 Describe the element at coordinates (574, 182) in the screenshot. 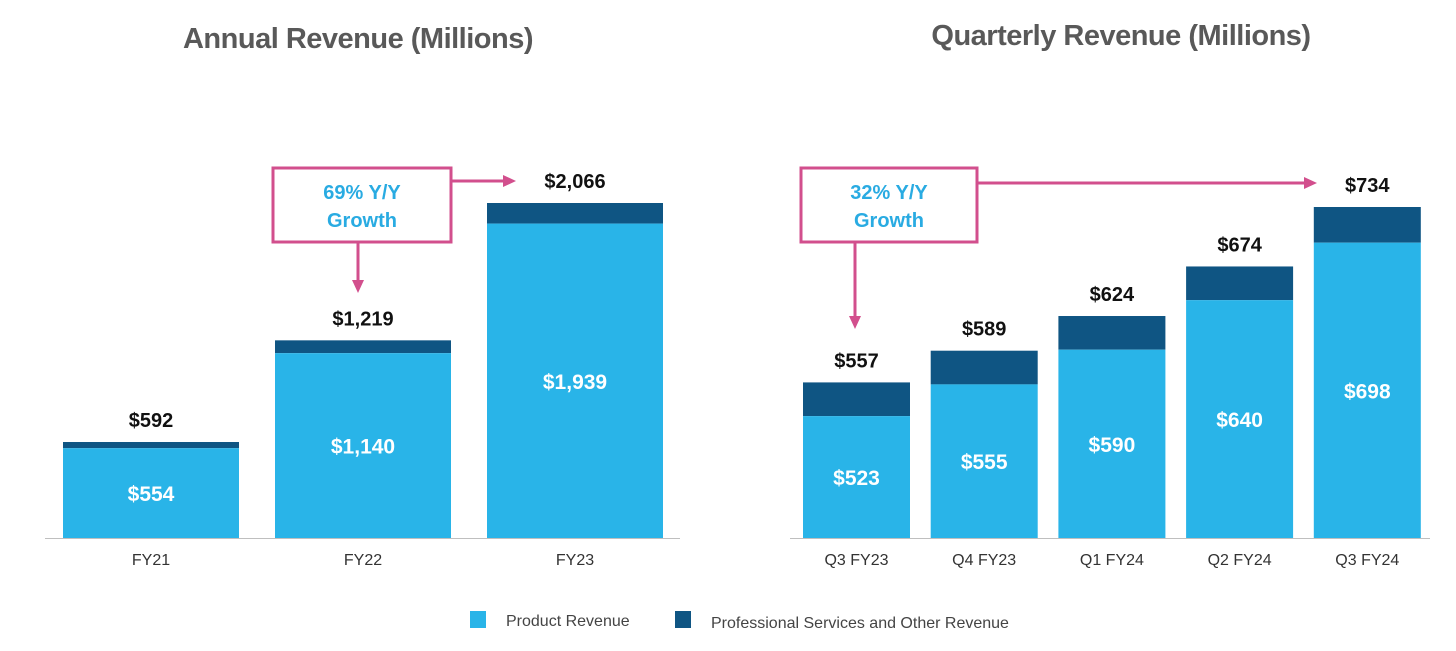

I see `bar-total-label: $2,066` at that location.